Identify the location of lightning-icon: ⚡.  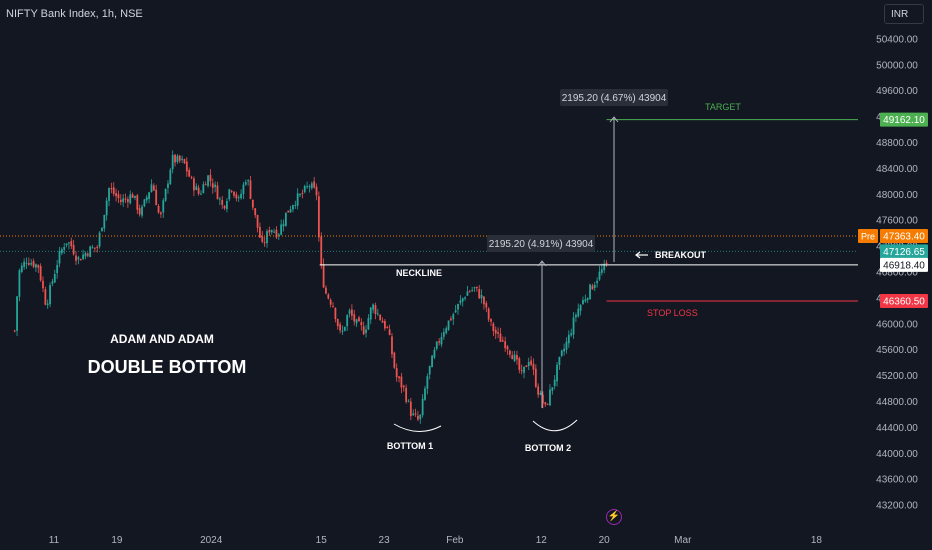
(614, 517).